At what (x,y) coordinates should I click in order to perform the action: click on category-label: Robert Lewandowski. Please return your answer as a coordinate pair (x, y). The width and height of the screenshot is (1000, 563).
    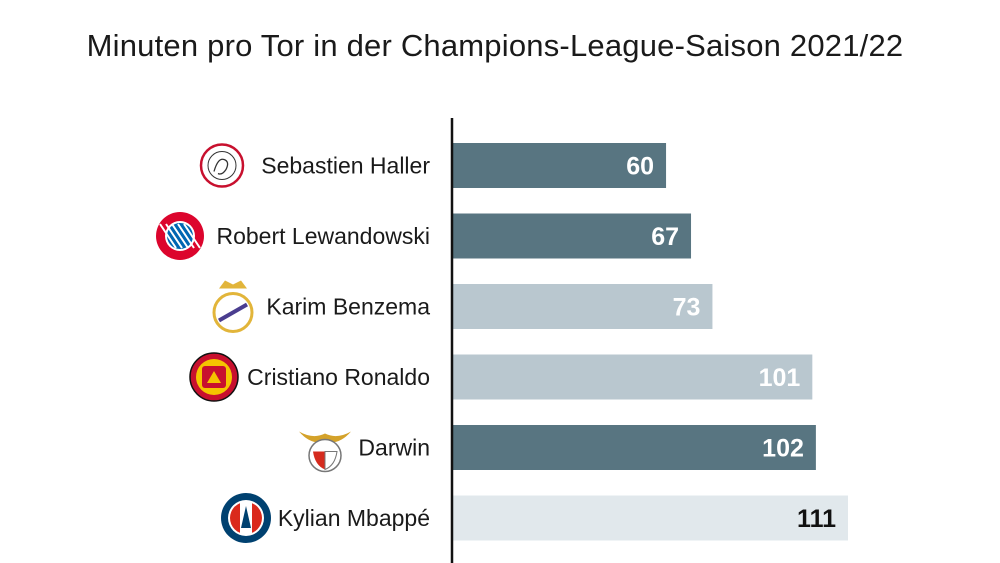
    Looking at the image, I should click on (323, 236).